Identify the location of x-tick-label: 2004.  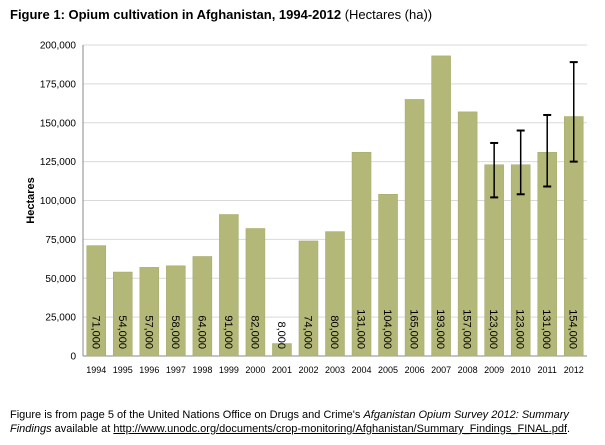
(362, 370).